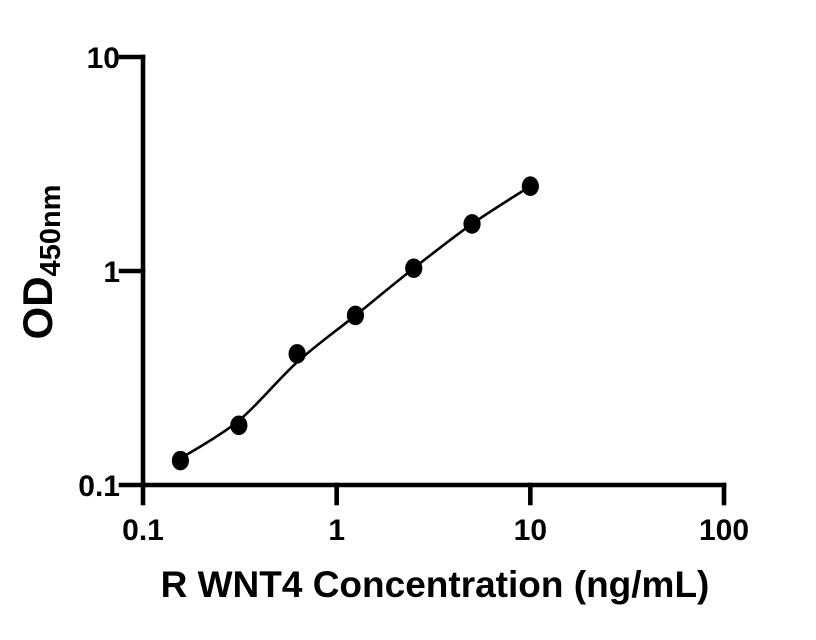 This screenshot has height=640, width=816. What do you see at coordinates (103, 58) in the screenshot?
I see `y-tick-label: 10` at bounding box center [103, 58].